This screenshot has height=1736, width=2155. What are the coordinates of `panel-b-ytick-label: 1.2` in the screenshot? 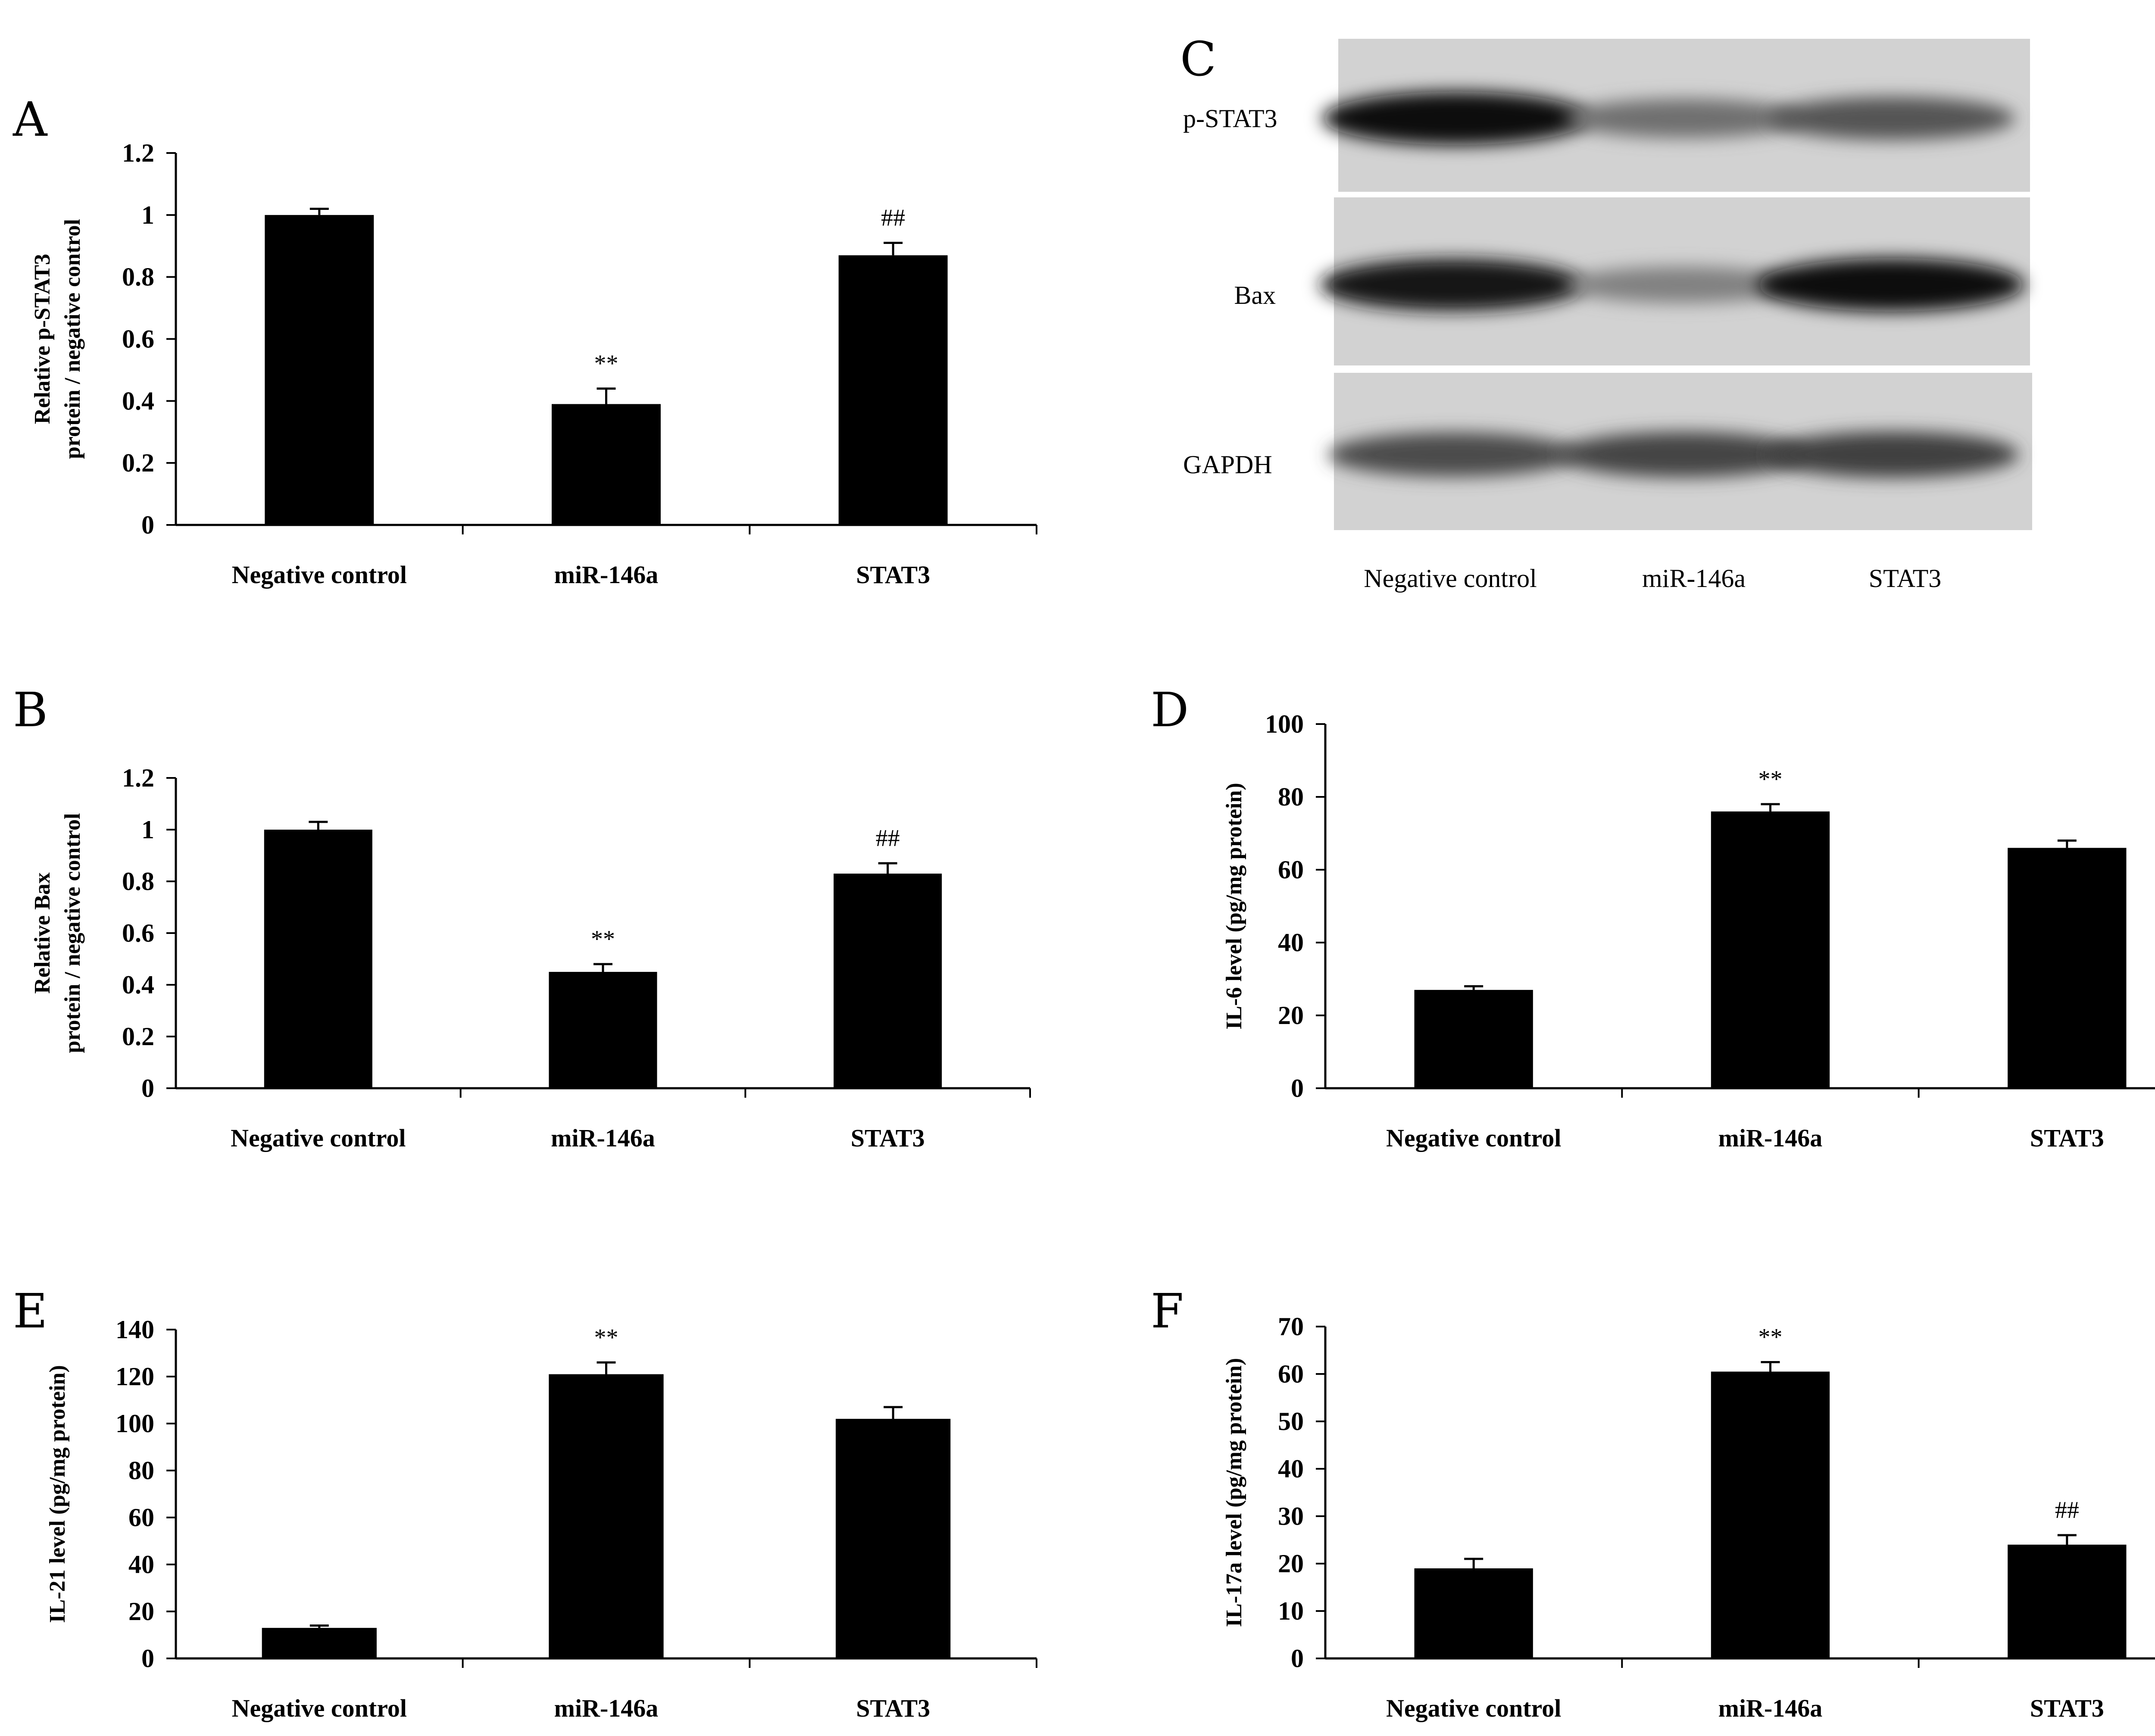 It's located at (138, 778).